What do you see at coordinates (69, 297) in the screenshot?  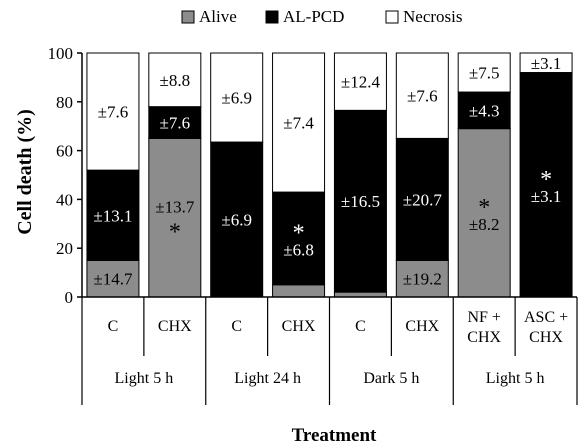 I see `y-tick-label: 0` at bounding box center [69, 297].